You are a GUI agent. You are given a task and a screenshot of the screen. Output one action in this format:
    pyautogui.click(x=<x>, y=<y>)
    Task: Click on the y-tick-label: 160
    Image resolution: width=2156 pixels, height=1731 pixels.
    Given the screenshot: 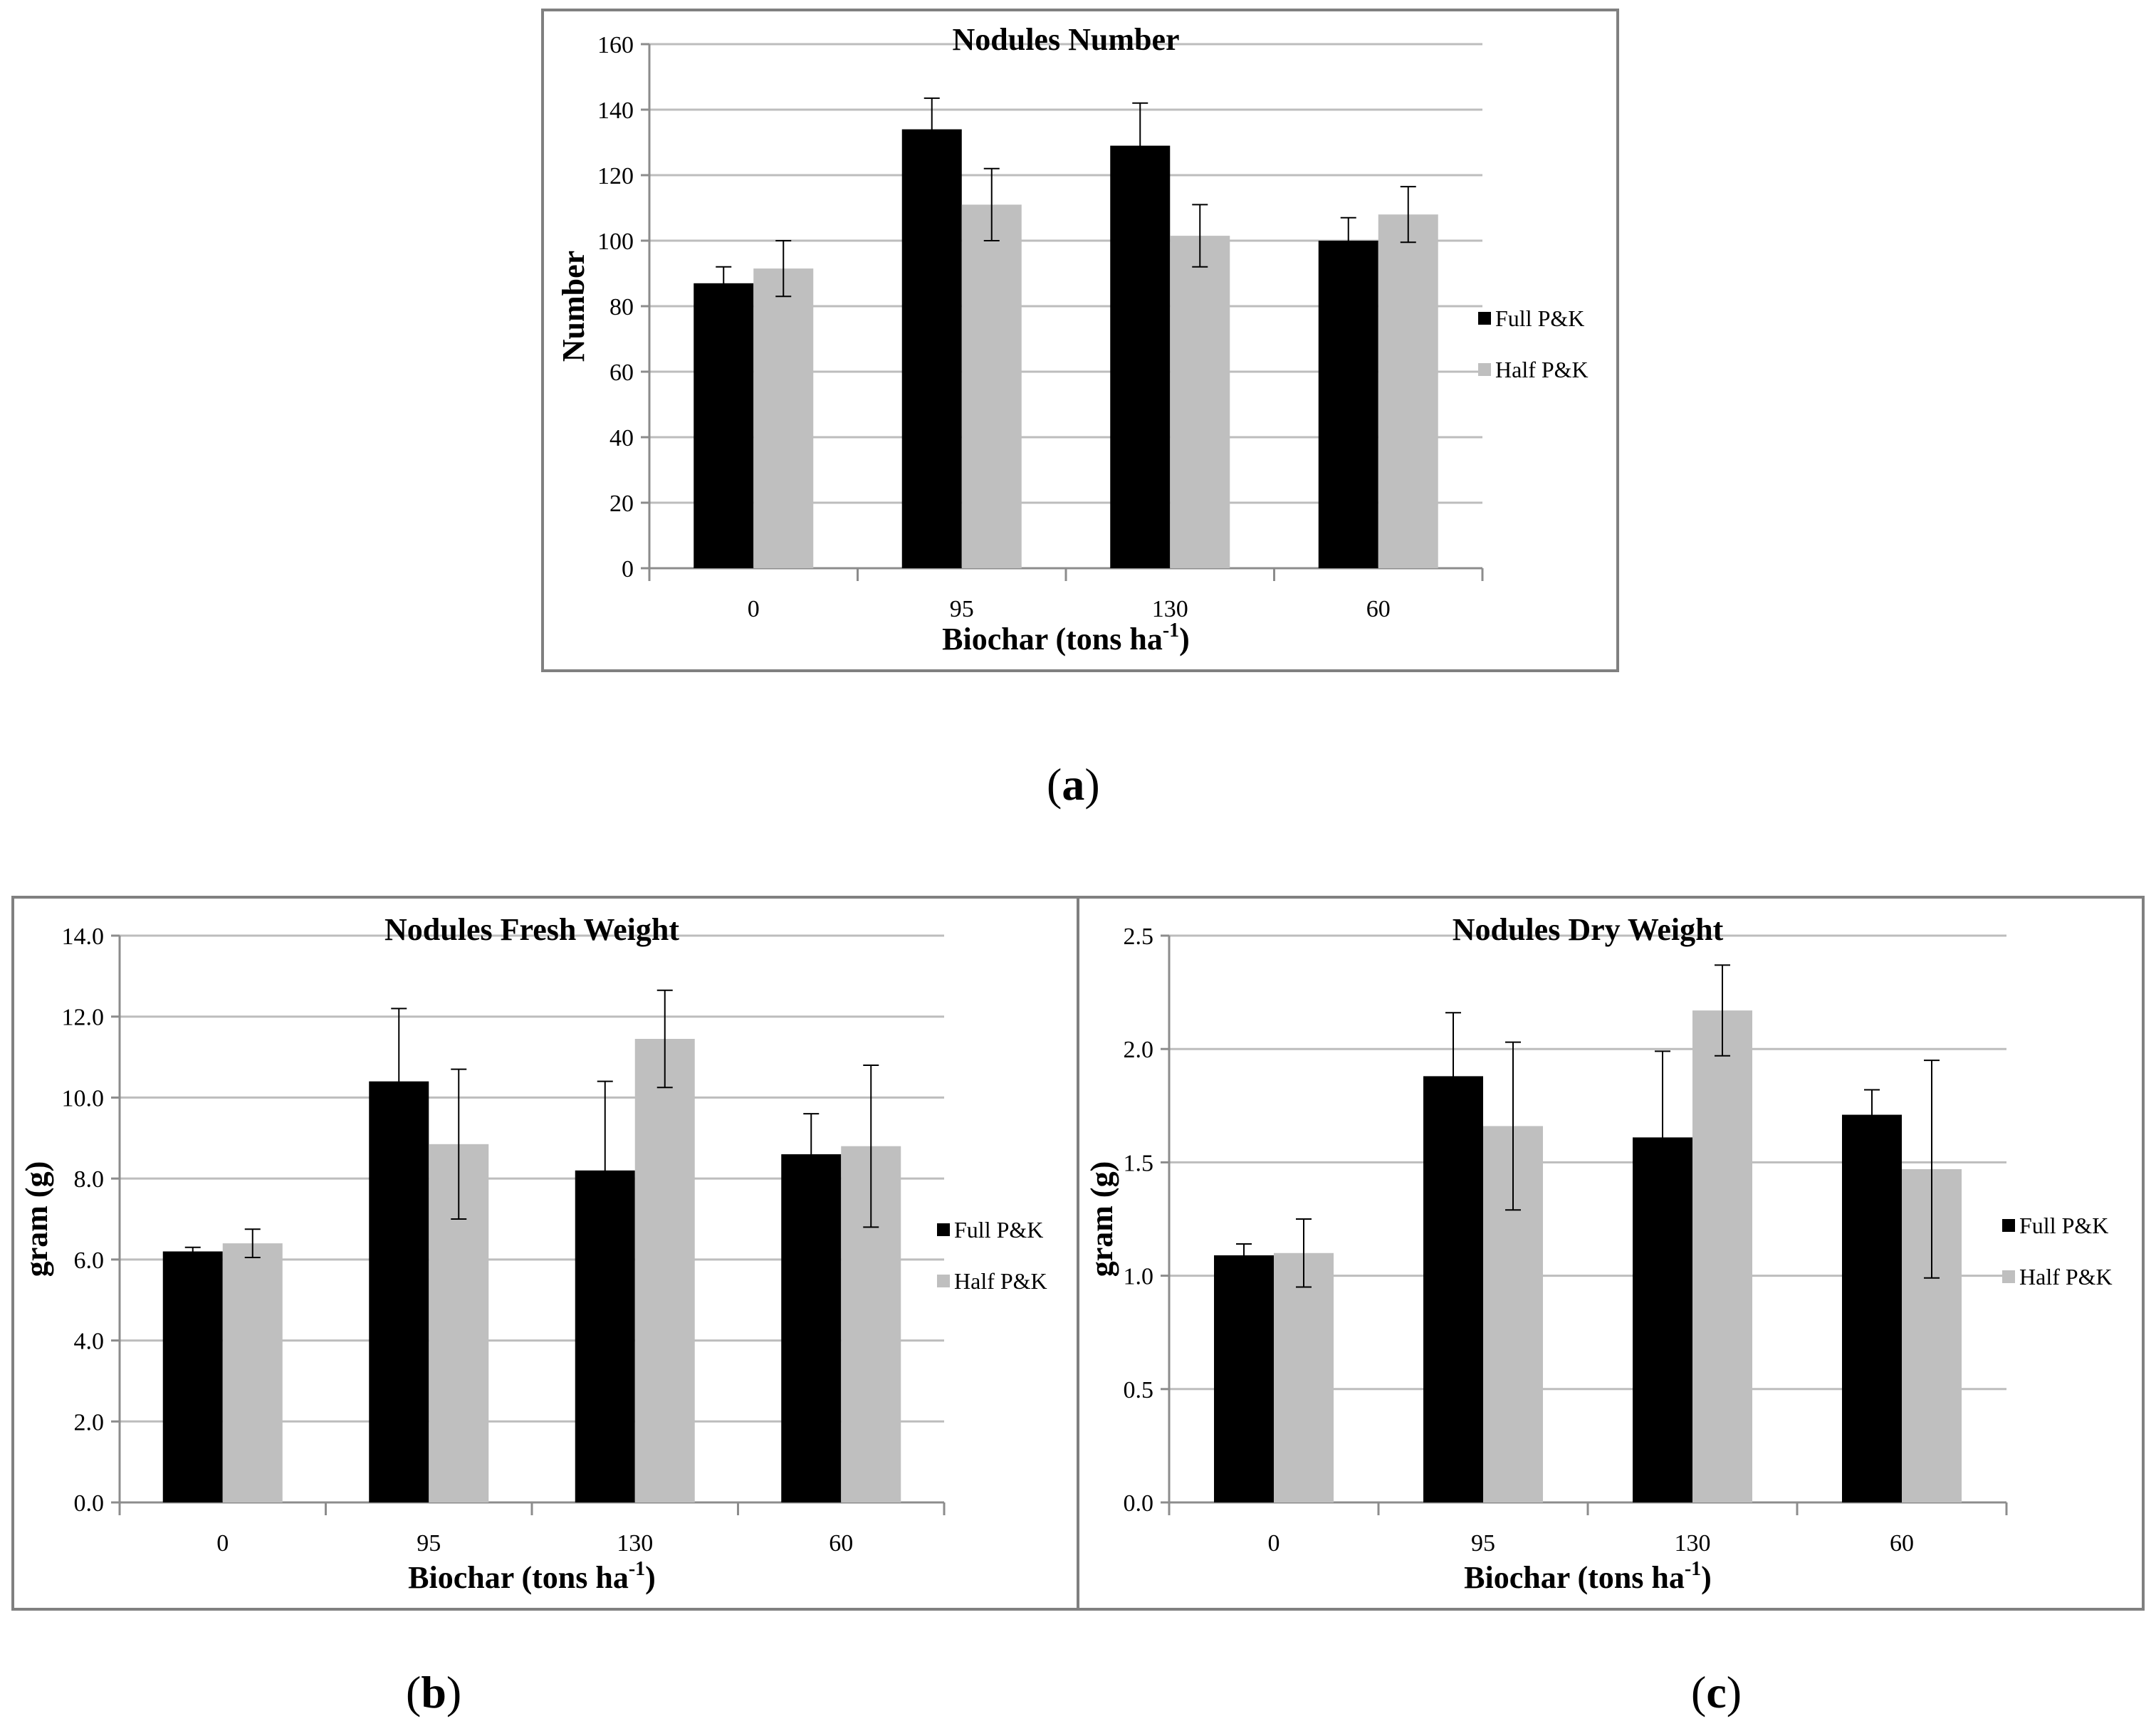 What is the action you would take?
    pyautogui.click(x=615, y=45)
    